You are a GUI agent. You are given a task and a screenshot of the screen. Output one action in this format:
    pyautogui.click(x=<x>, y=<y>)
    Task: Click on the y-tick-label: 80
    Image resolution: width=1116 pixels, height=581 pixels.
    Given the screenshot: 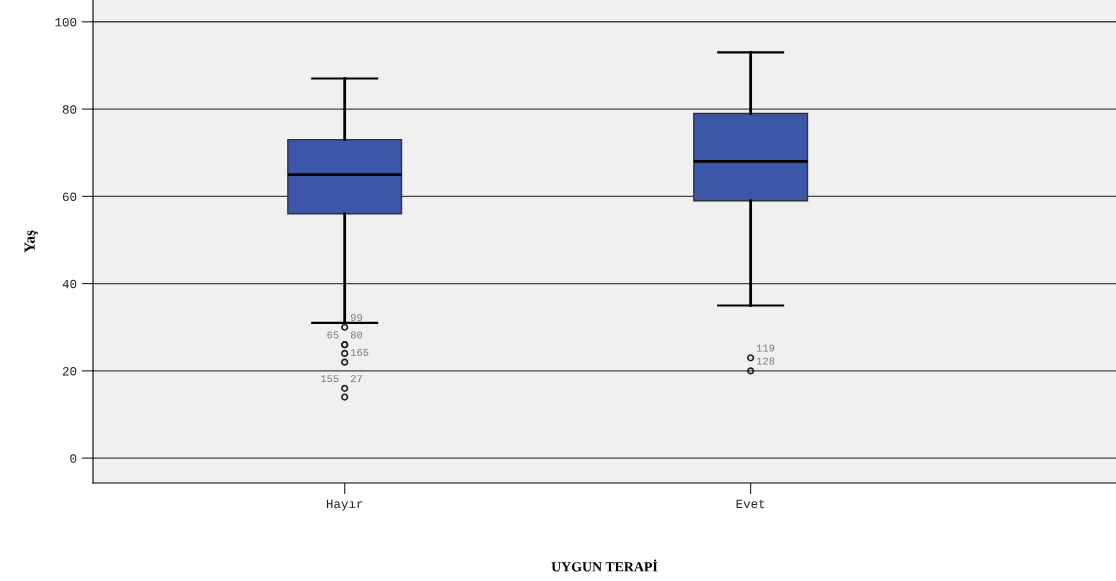 What is the action you would take?
    pyautogui.click(x=69, y=109)
    